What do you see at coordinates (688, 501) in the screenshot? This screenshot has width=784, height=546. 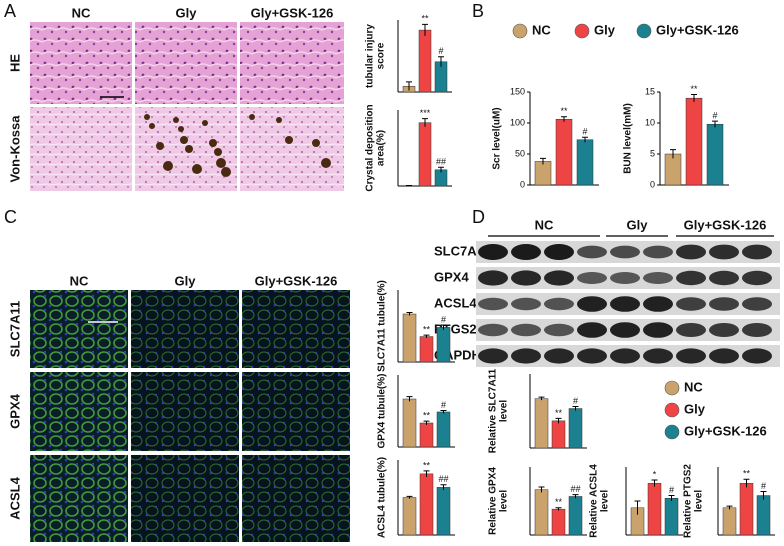 I see `y-axis-label: Relative PTGS2` at bounding box center [688, 501].